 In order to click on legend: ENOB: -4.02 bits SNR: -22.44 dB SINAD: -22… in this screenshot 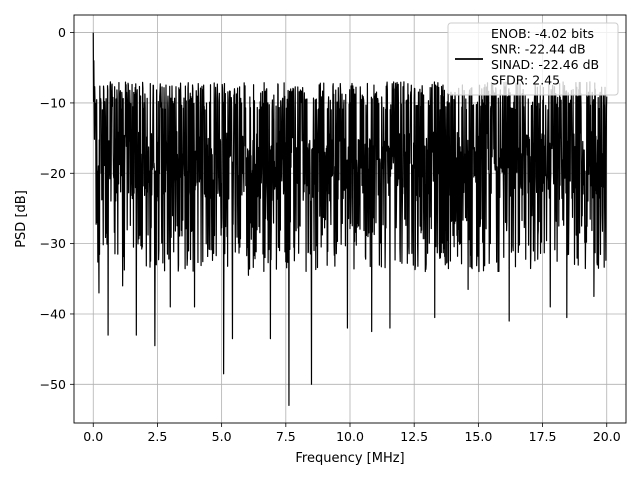, I will do `click(533, 59)`.